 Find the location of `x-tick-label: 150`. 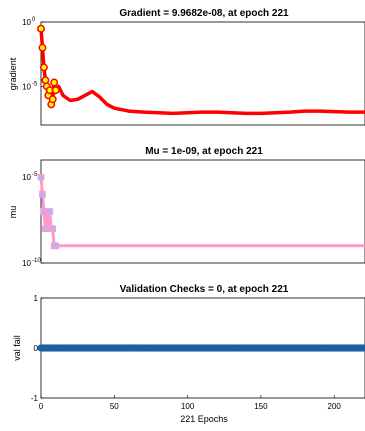

x-tick-label: 150 is located at coordinates (261, 406).